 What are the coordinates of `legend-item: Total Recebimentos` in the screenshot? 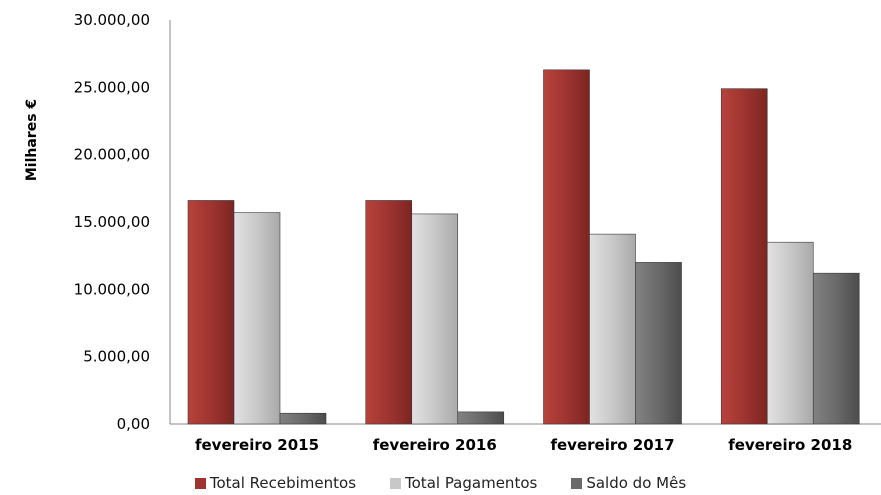 It's located at (275, 483).